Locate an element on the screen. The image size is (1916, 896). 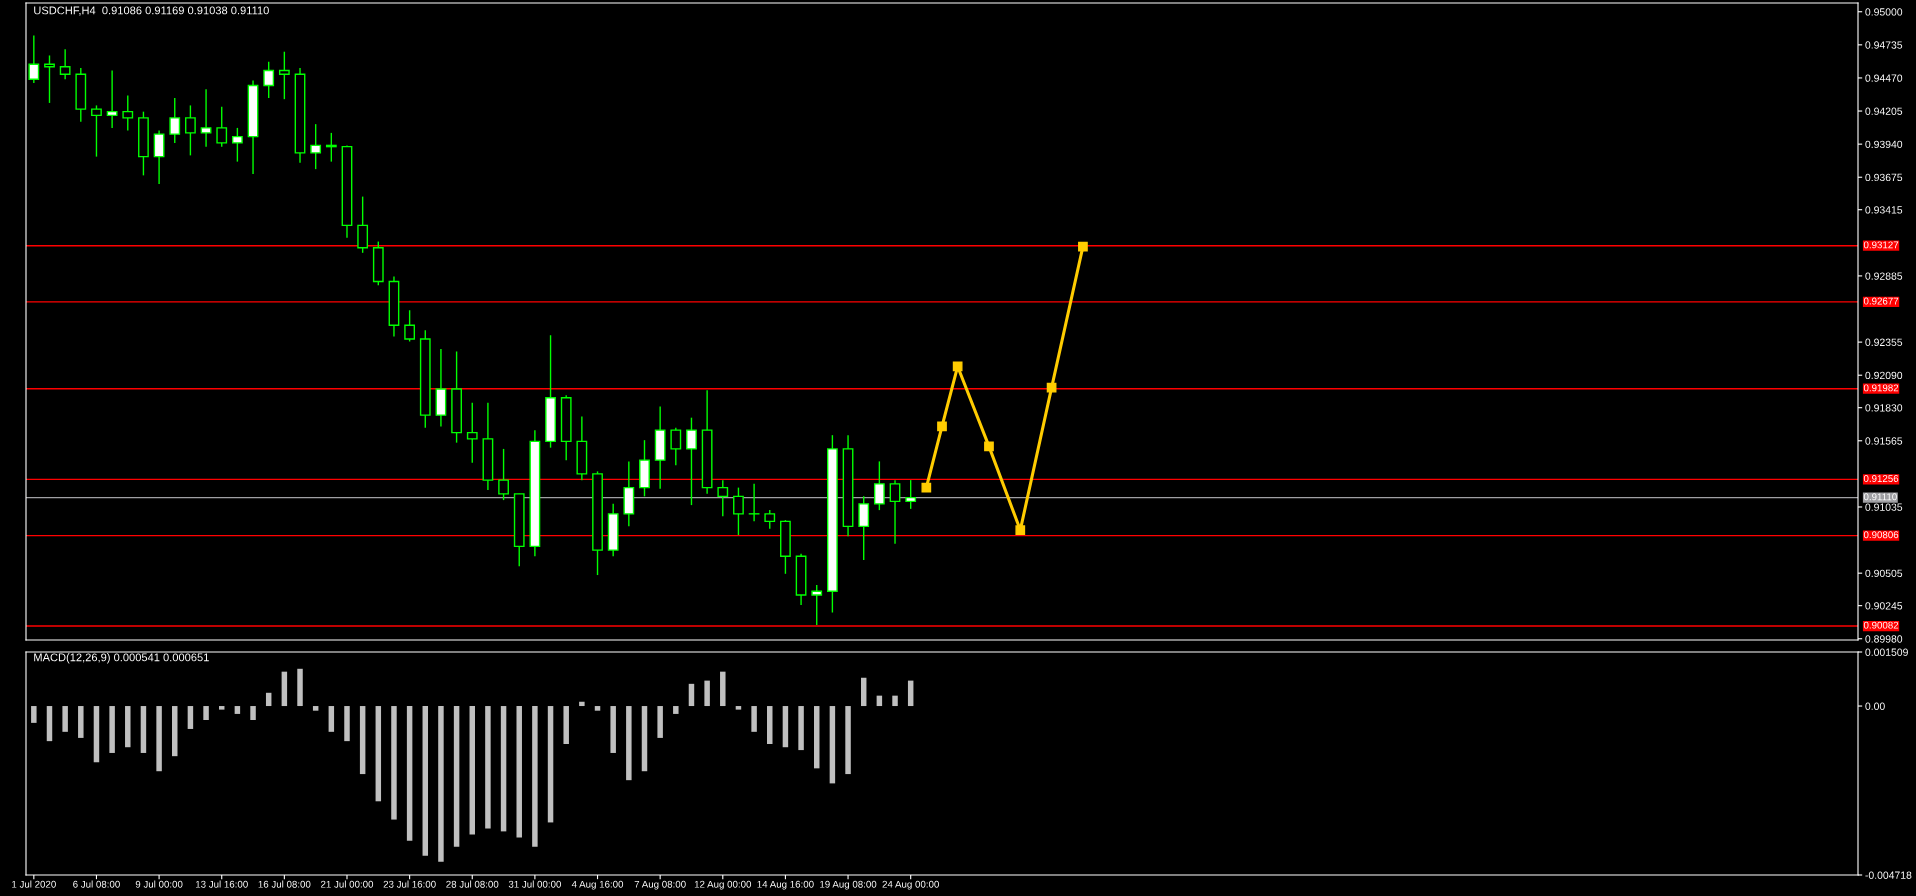
ref-line-label: 0.91256 is located at coordinates (1881, 478).